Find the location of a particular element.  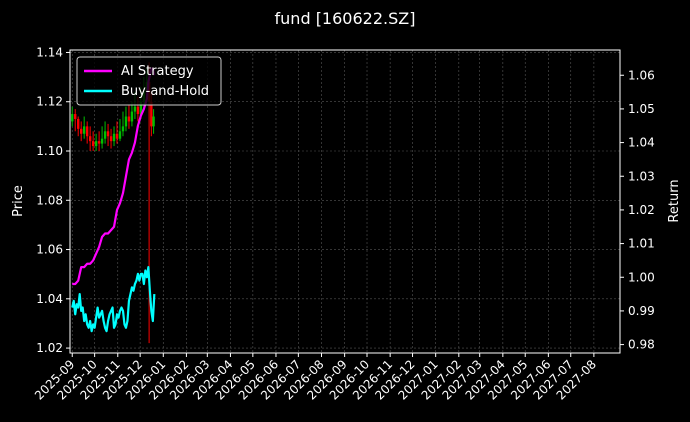

series-line-buy-and-hold is located at coordinates (113, 299).